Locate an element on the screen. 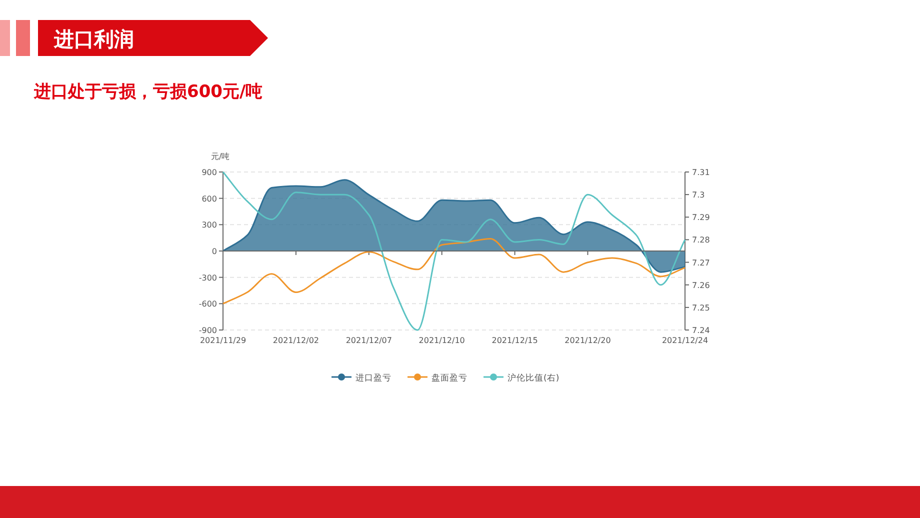 The image size is (920, 518). y-tick-label: 900 is located at coordinates (209, 172).